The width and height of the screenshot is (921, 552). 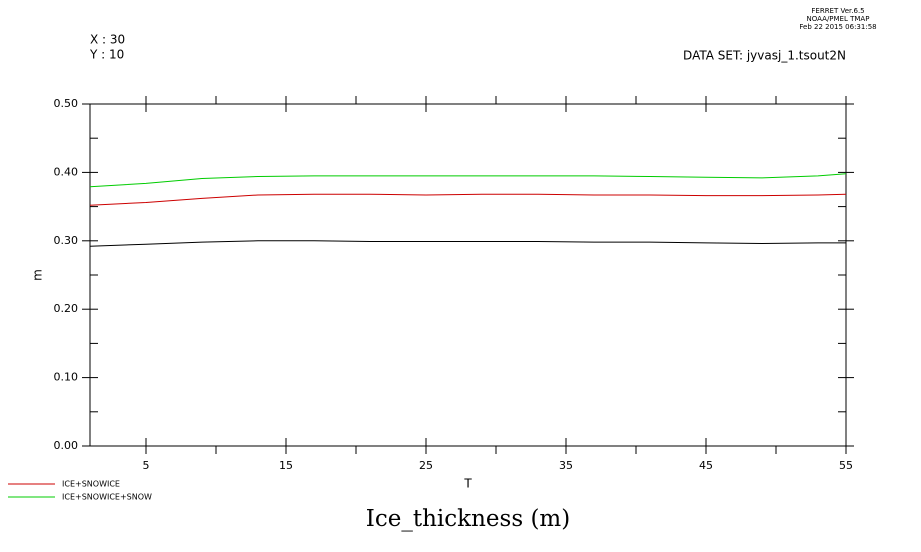 I want to click on y-tick-label: 0.50, so click(x=66, y=103).